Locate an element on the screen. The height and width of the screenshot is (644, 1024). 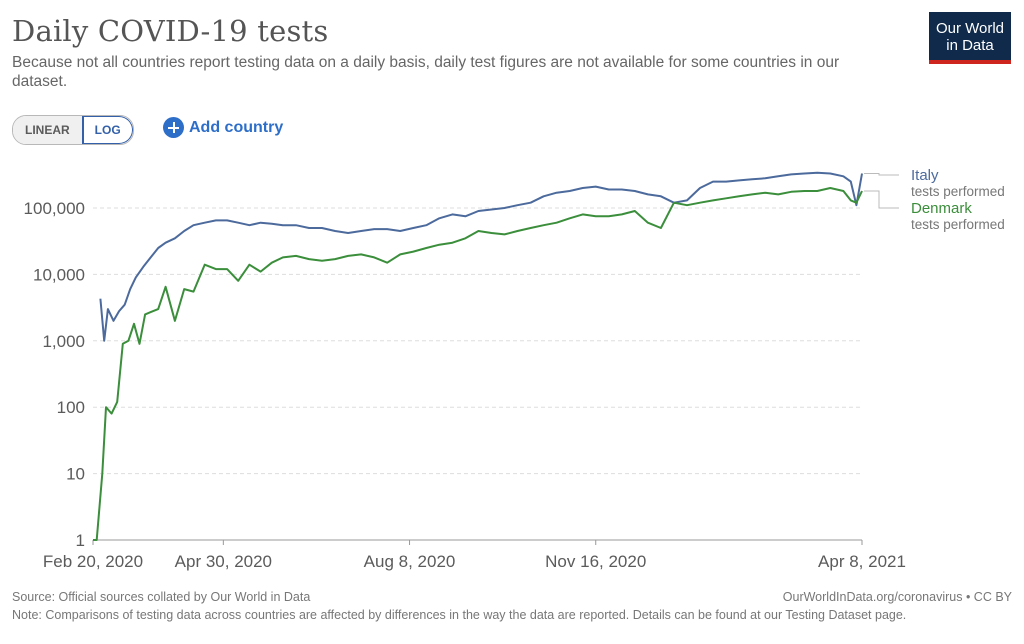
x-tick-label: Aug 8, 2020 is located at coordinates (410, 561).